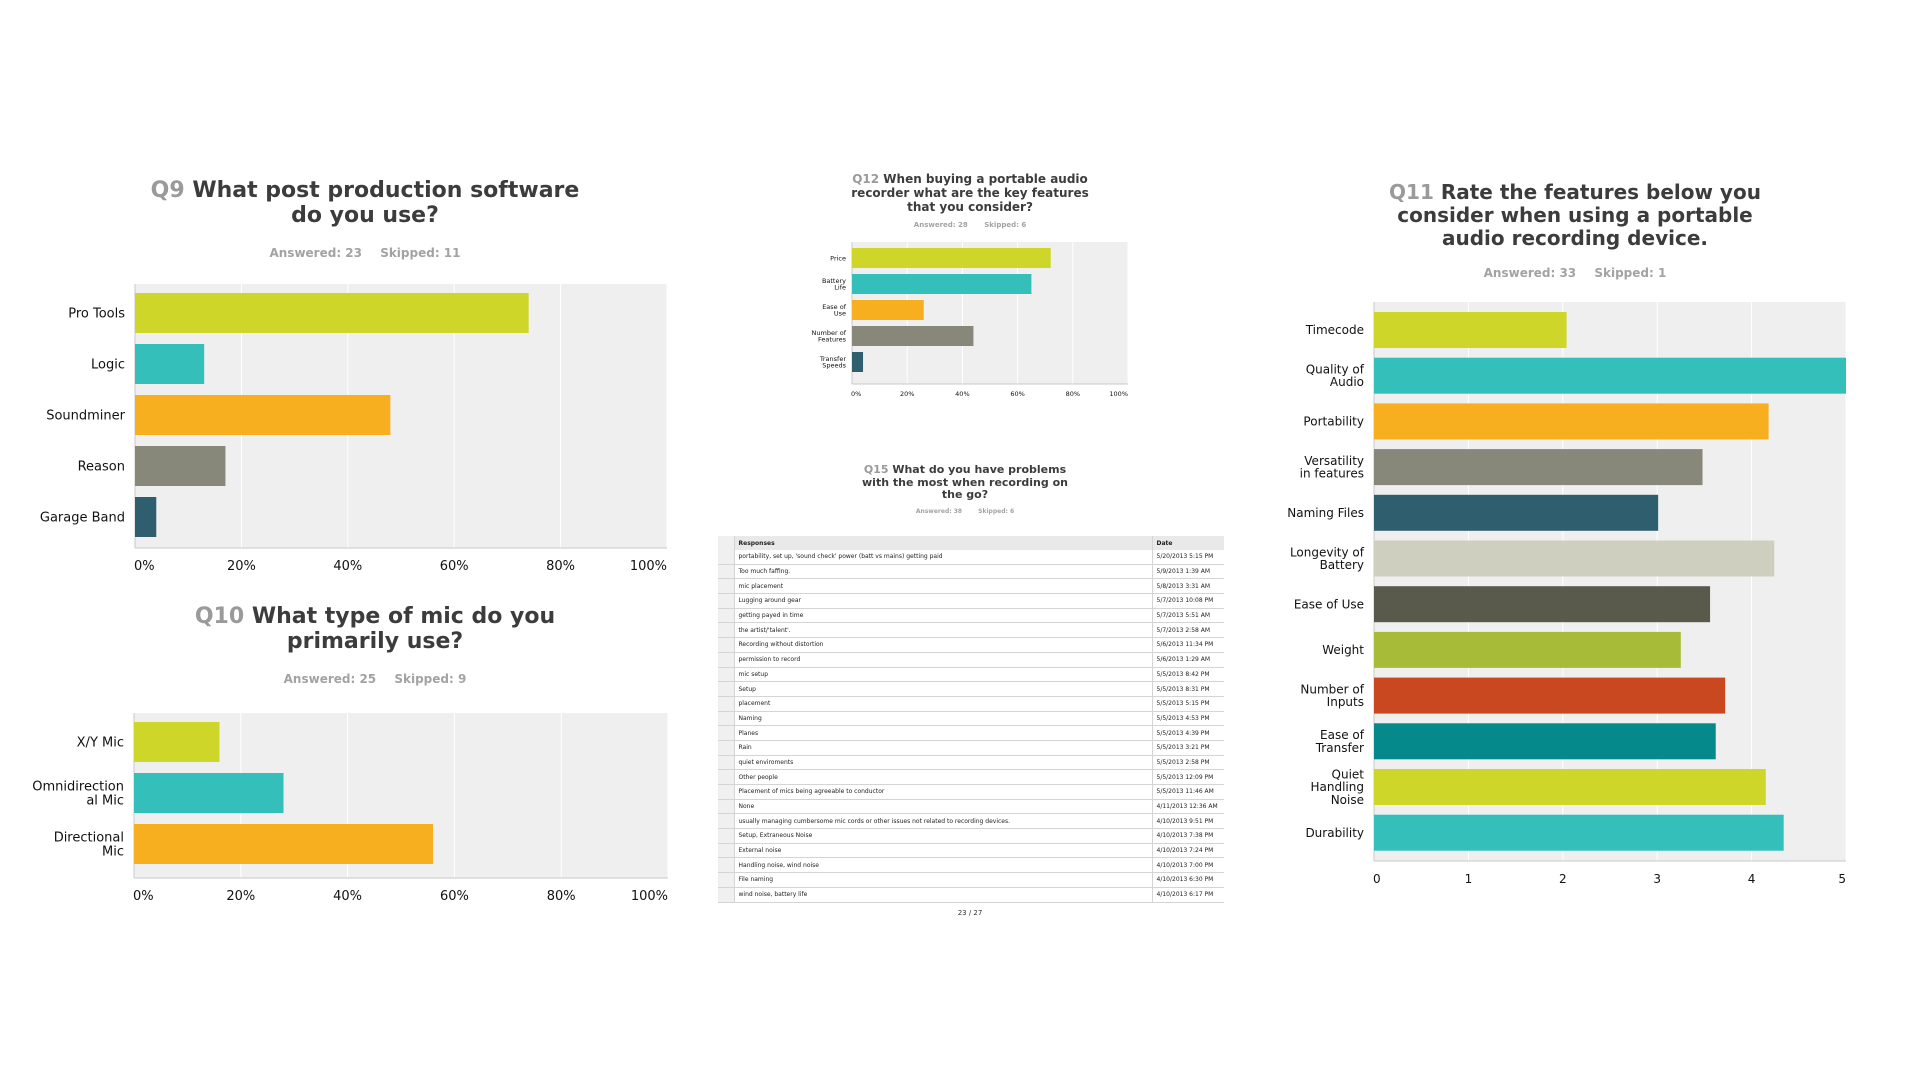 The width and height of the screenshot is (1920, 1080). Describe the element at coordinates (82, 518) in the screenshot. I see `category-label: Garage Band` at that location.